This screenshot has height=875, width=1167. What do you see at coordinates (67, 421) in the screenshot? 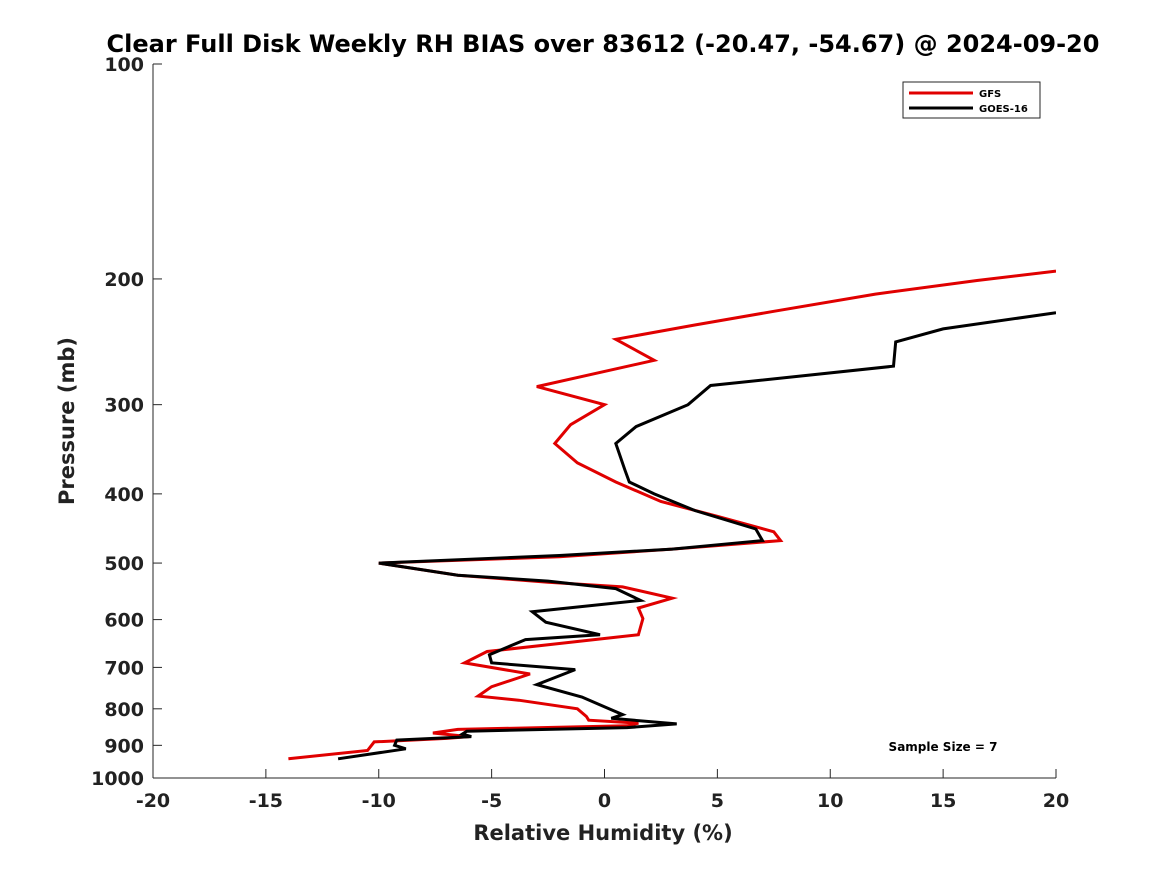
I see `y-axis-label: Pressure (mb)` at bounding box center [67, 421].